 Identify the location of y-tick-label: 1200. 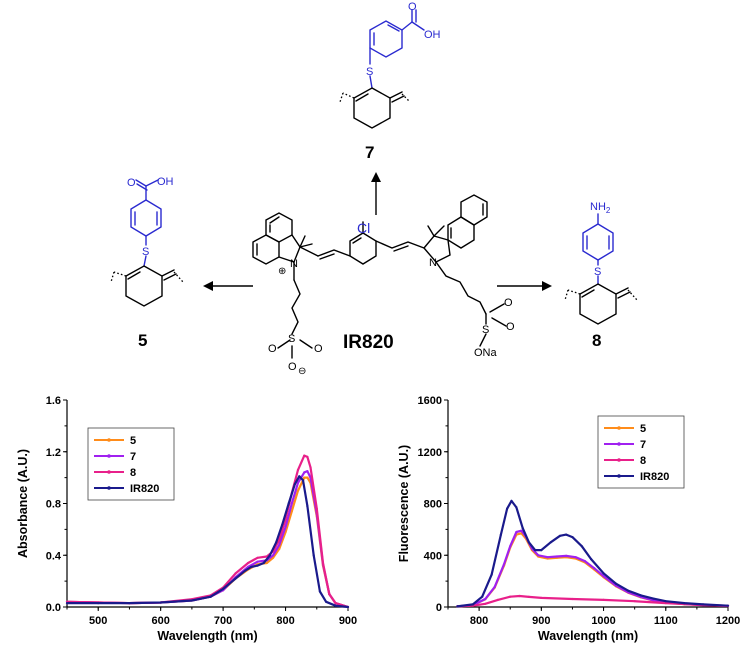
(430, 453).